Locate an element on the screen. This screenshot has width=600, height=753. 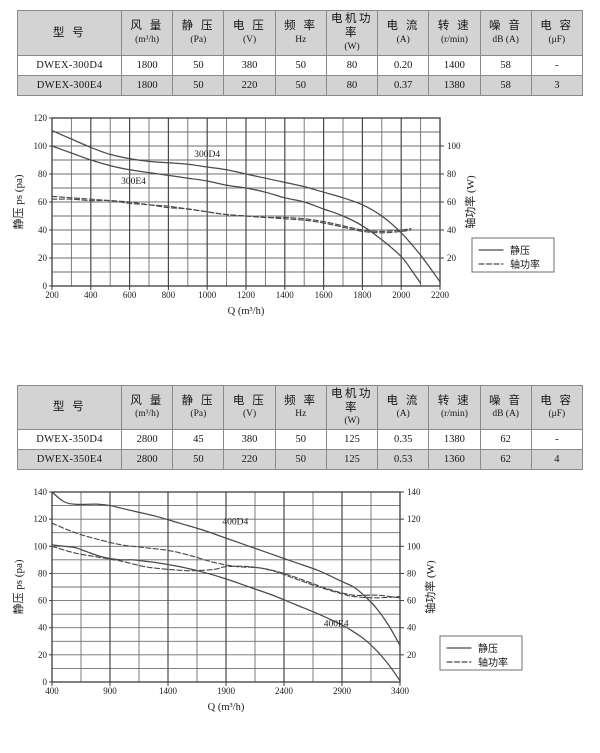
x-axis-tick-label: 900 is located at coordinates (110, 691).